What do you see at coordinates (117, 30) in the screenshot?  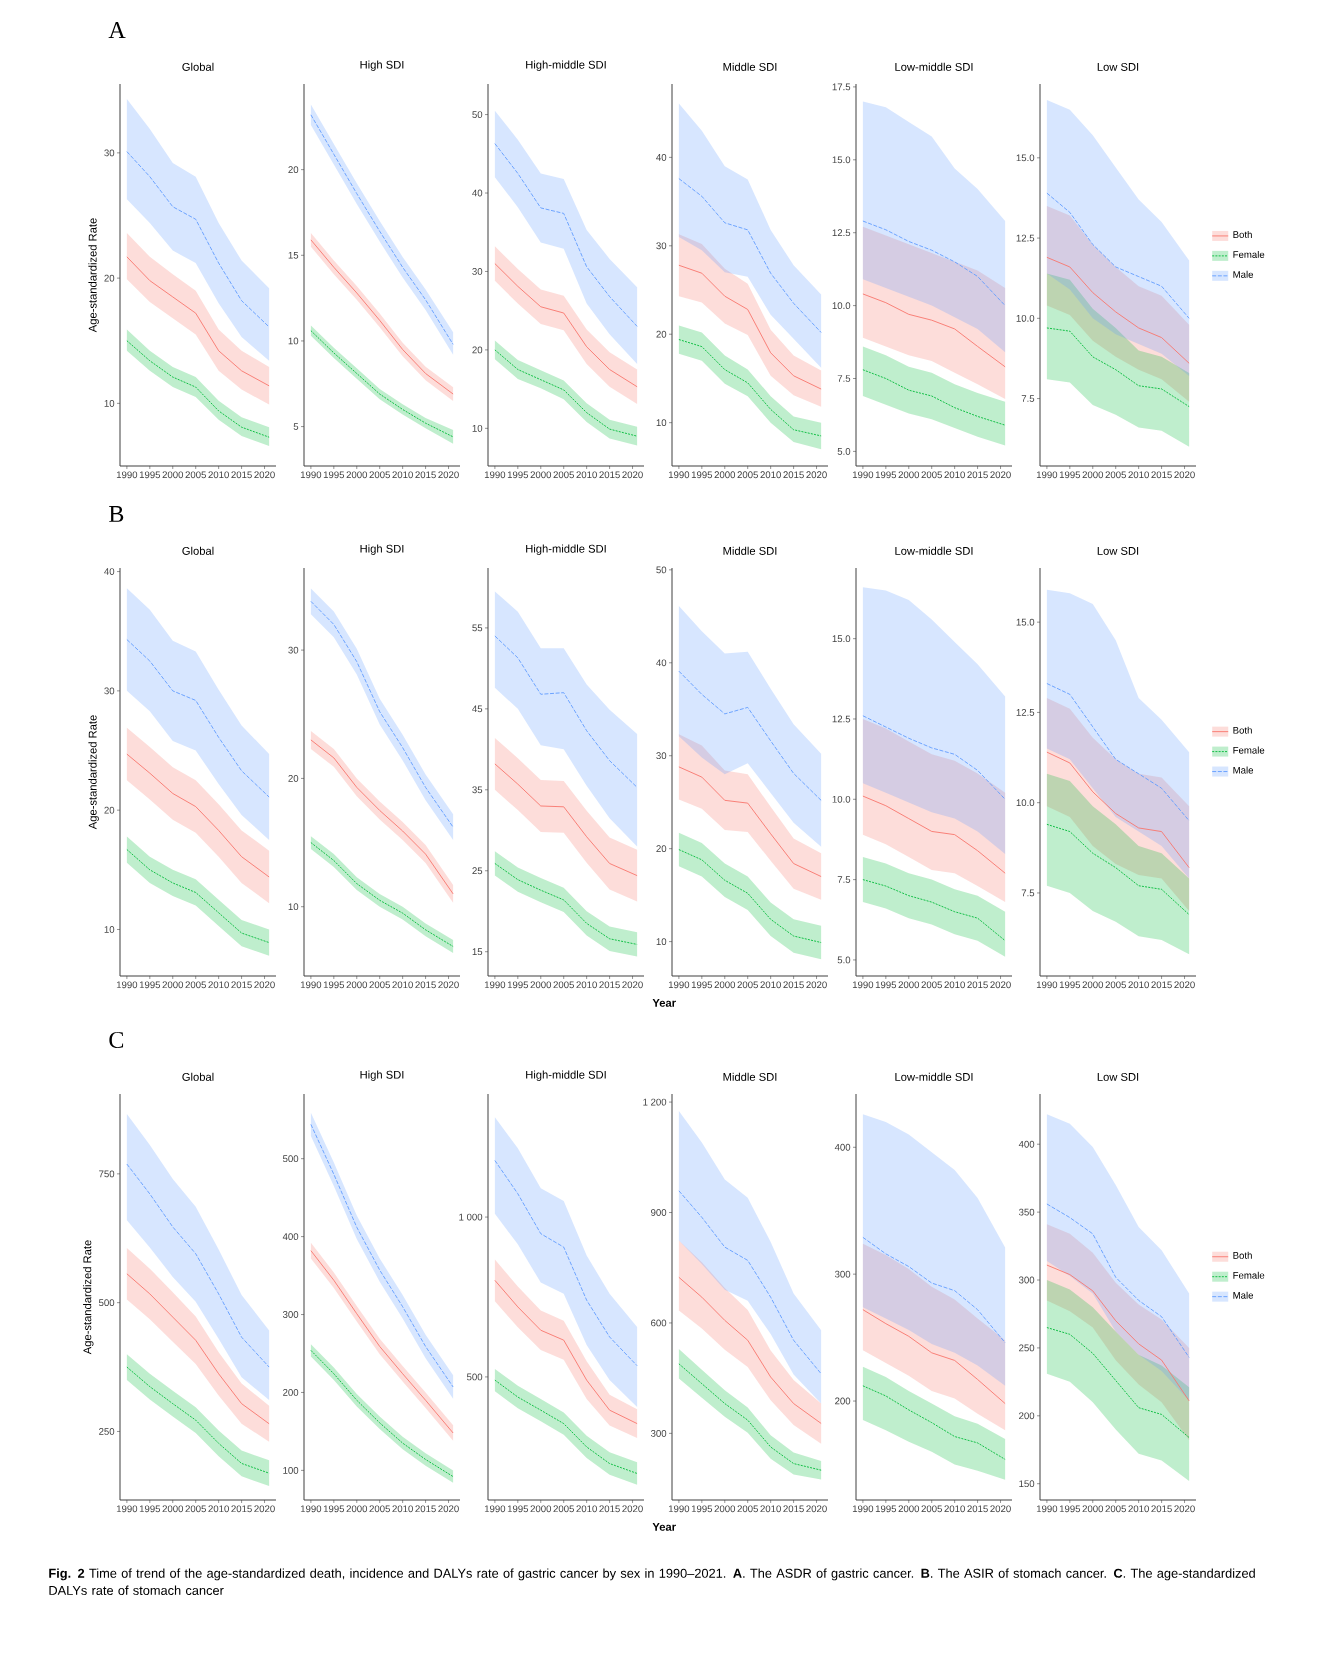 I see `text: A` at bounding box center [117, 30].